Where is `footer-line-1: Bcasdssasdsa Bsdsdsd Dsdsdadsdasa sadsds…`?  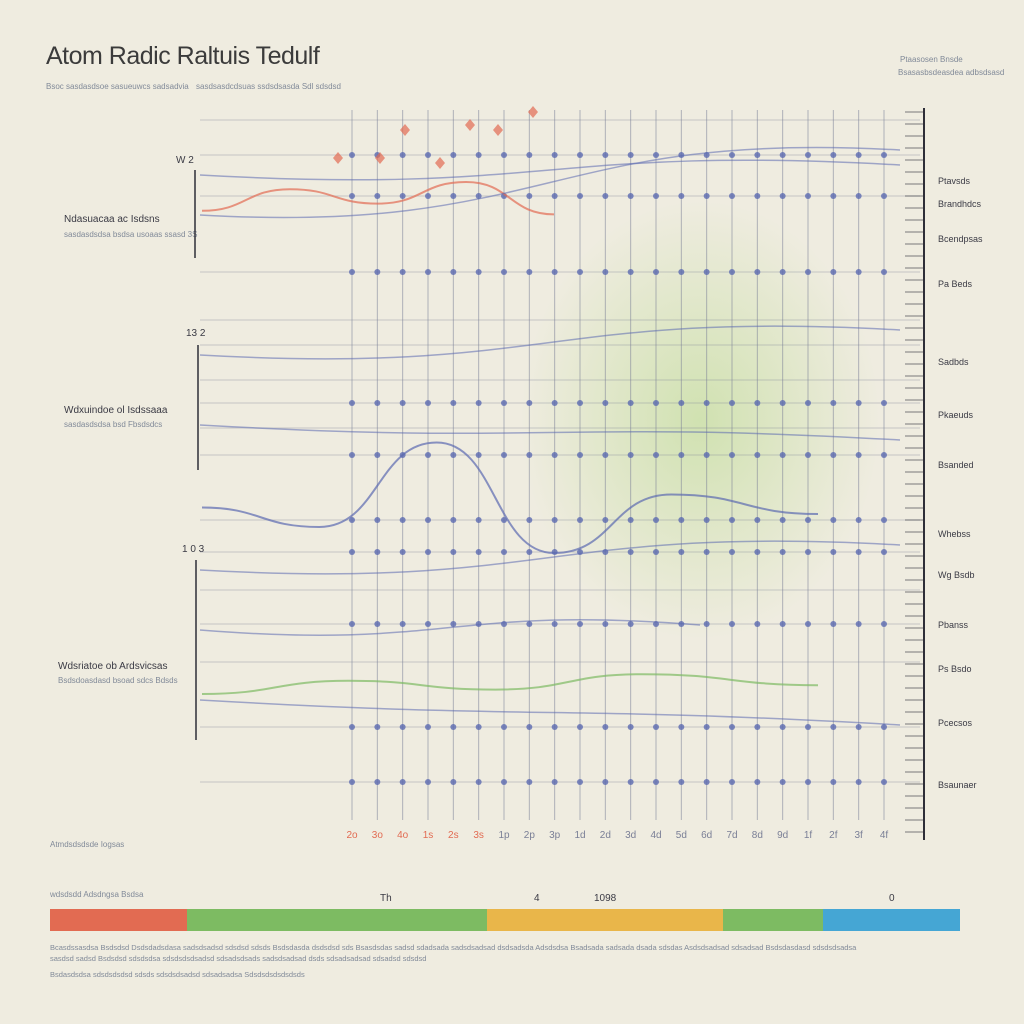
footer-line-1: Bcasdssasdsa Bsdsdsd Dsdsdadsdasa sadsds… is located at coordinates (453, 947).